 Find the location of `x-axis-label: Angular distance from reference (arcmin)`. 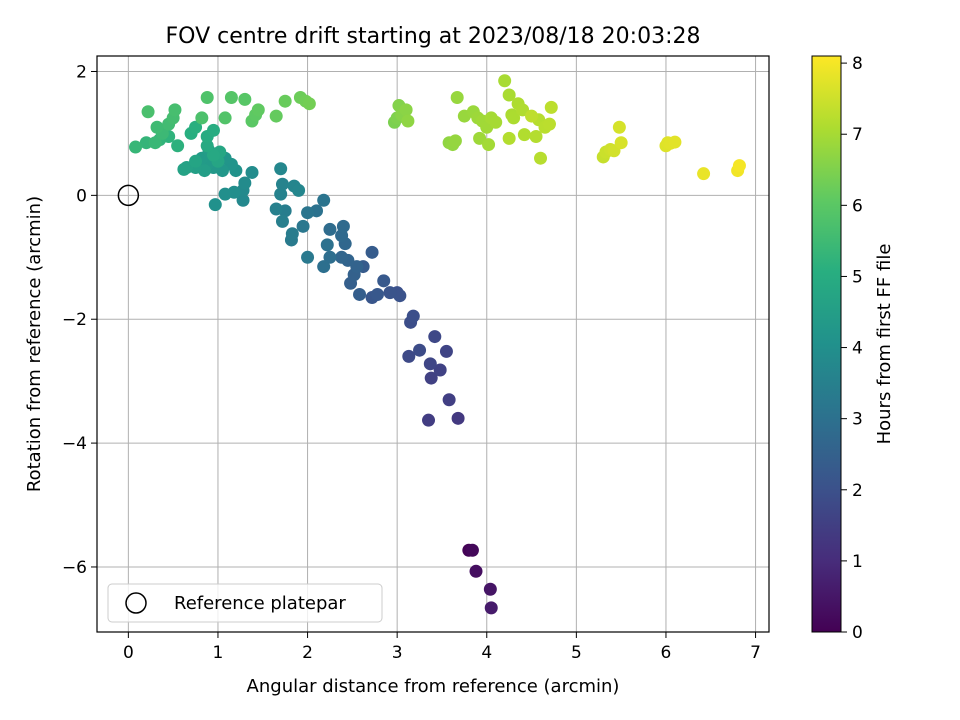

x-axis-label: Angular distance from reference (arcmin) is located at coordinates (433, 686).